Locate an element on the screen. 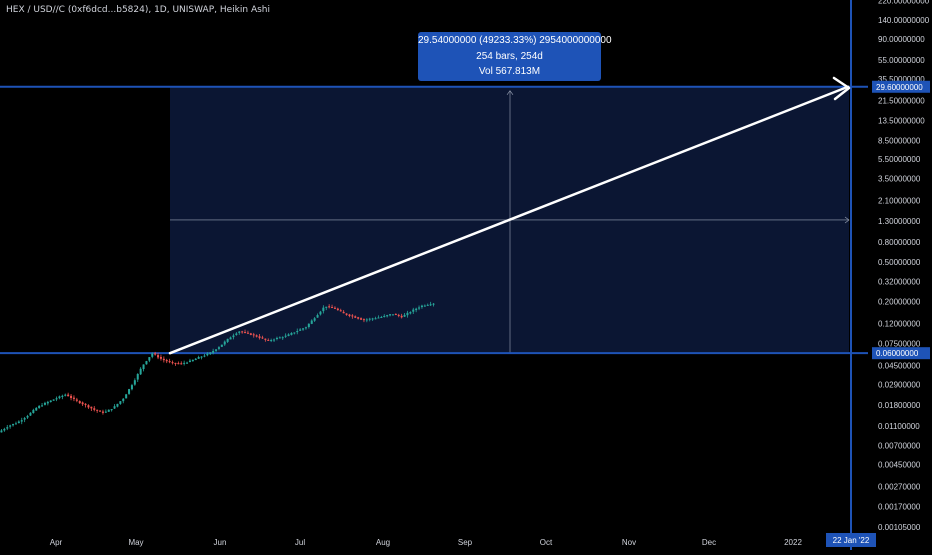 The width and height of the screenshot is (932, 555). y-tick-label: 8.50000000 is located at coordinates (899, 140).